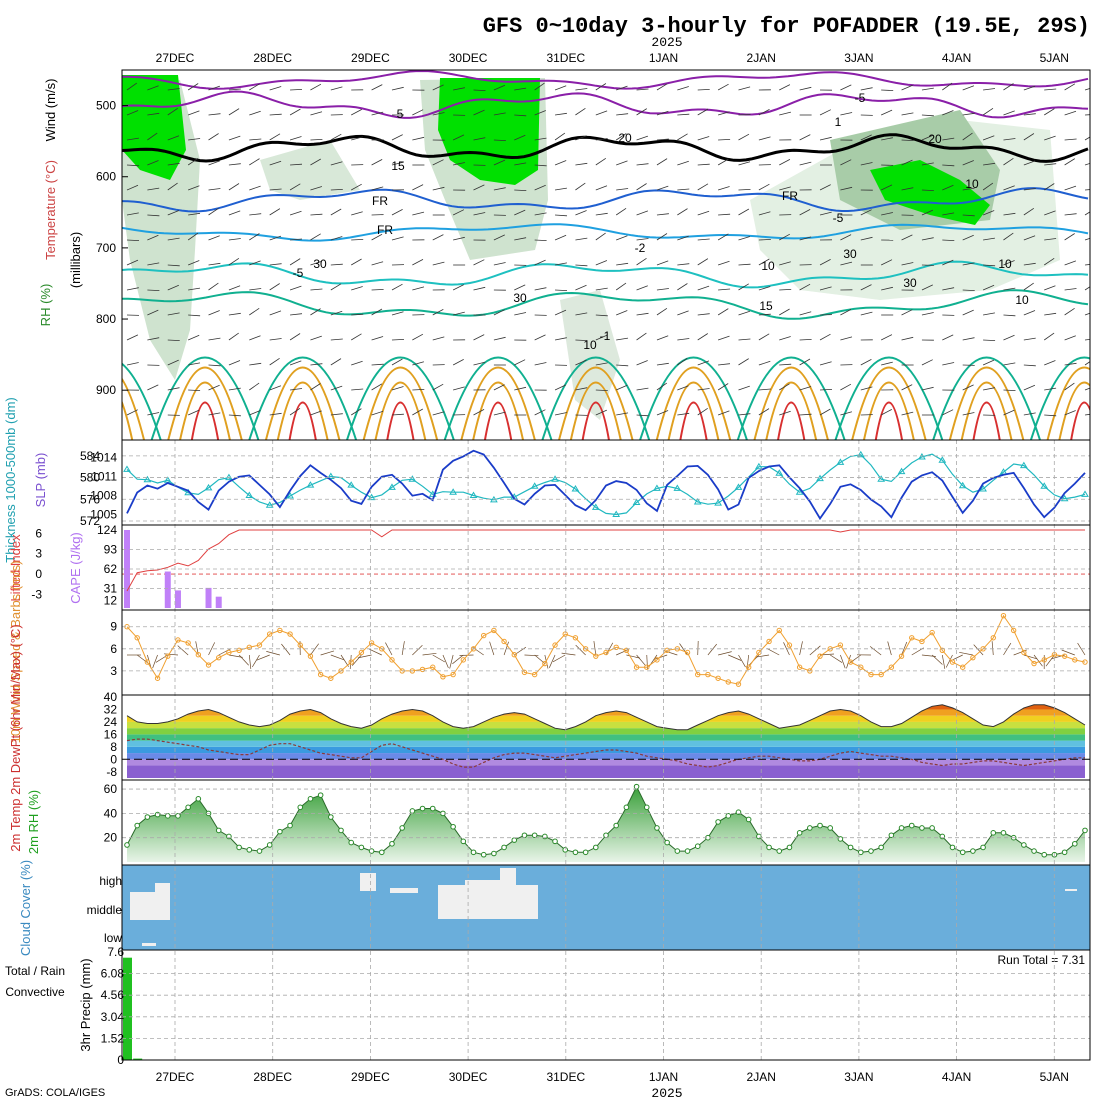 The width and height of the screenshot is (1100, 1100). I want to click on date-label-bottom: 2JAN, so click(761, 1077).